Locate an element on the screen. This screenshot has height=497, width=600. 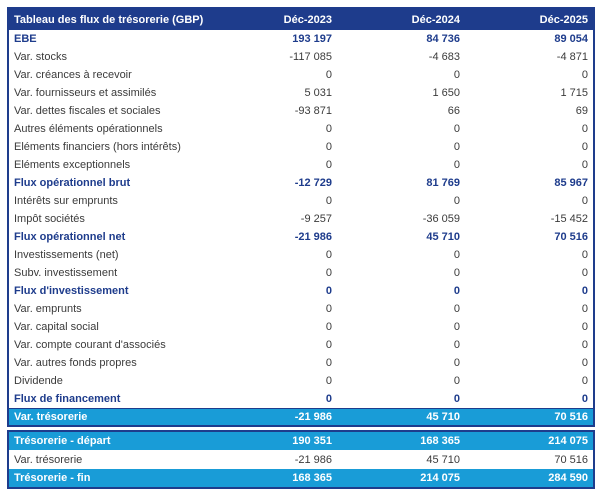
row-autres-elements-operationnels: Autres éléments opérationnels 0 0 0 is located at coordinates (301, 129).